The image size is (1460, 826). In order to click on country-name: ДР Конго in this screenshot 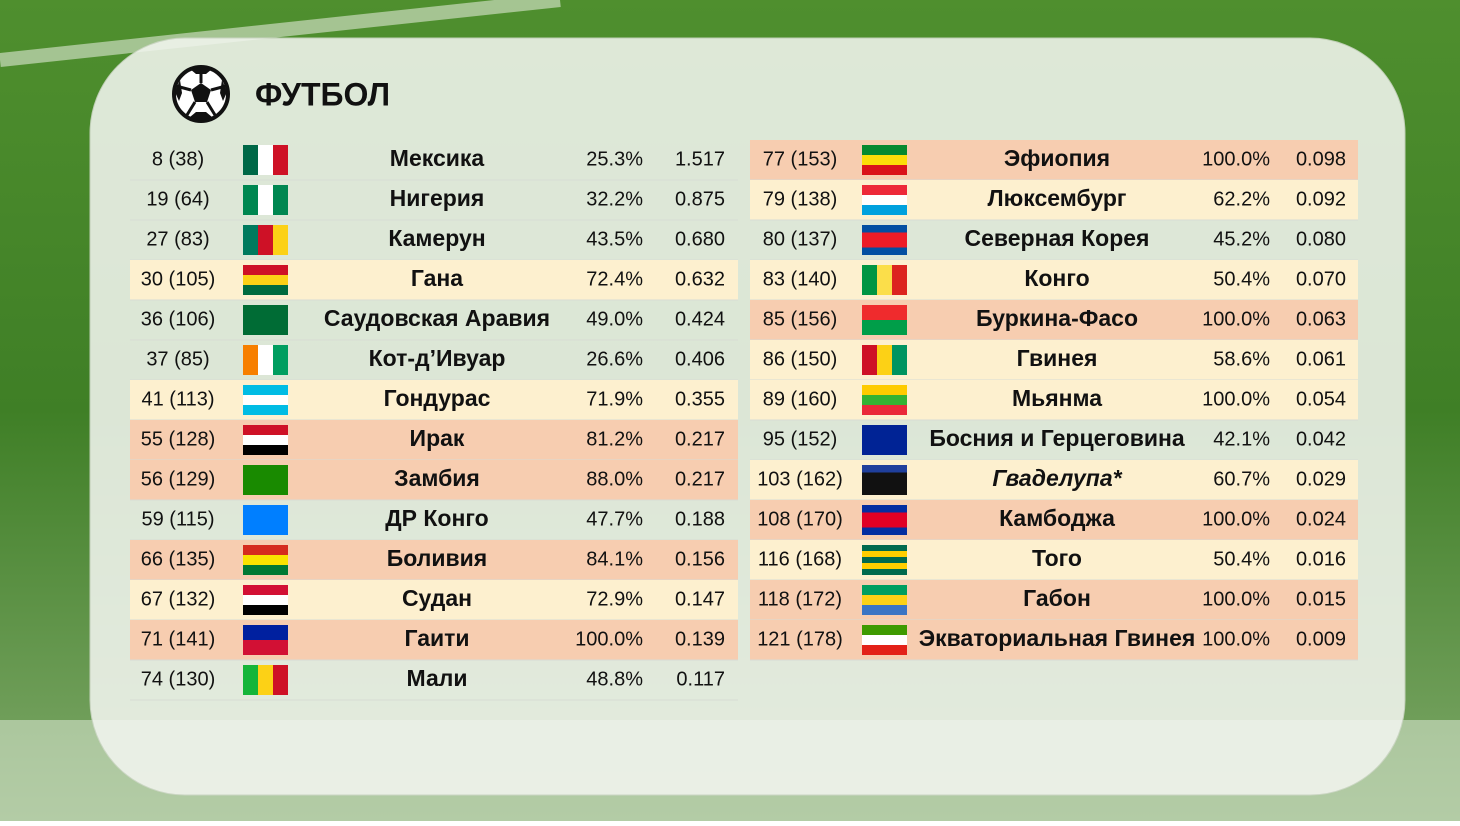, I will do `click(436, 518)`.